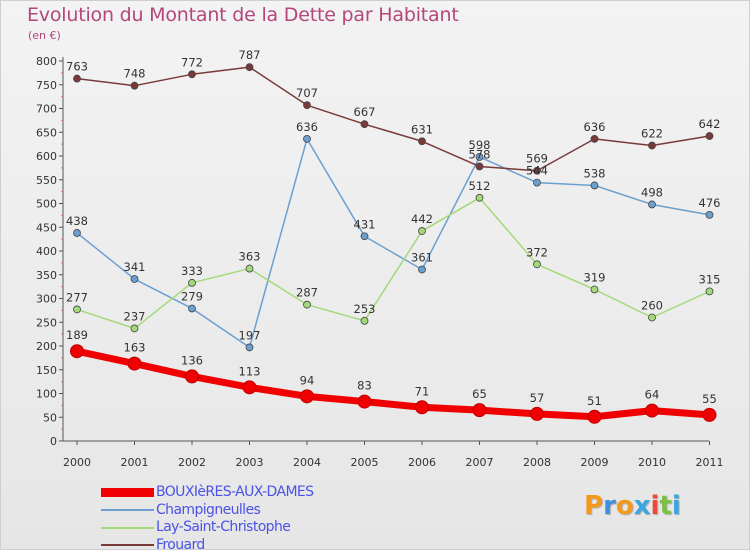  I want to click on x-tick-label: 2010, so click(652, 462).